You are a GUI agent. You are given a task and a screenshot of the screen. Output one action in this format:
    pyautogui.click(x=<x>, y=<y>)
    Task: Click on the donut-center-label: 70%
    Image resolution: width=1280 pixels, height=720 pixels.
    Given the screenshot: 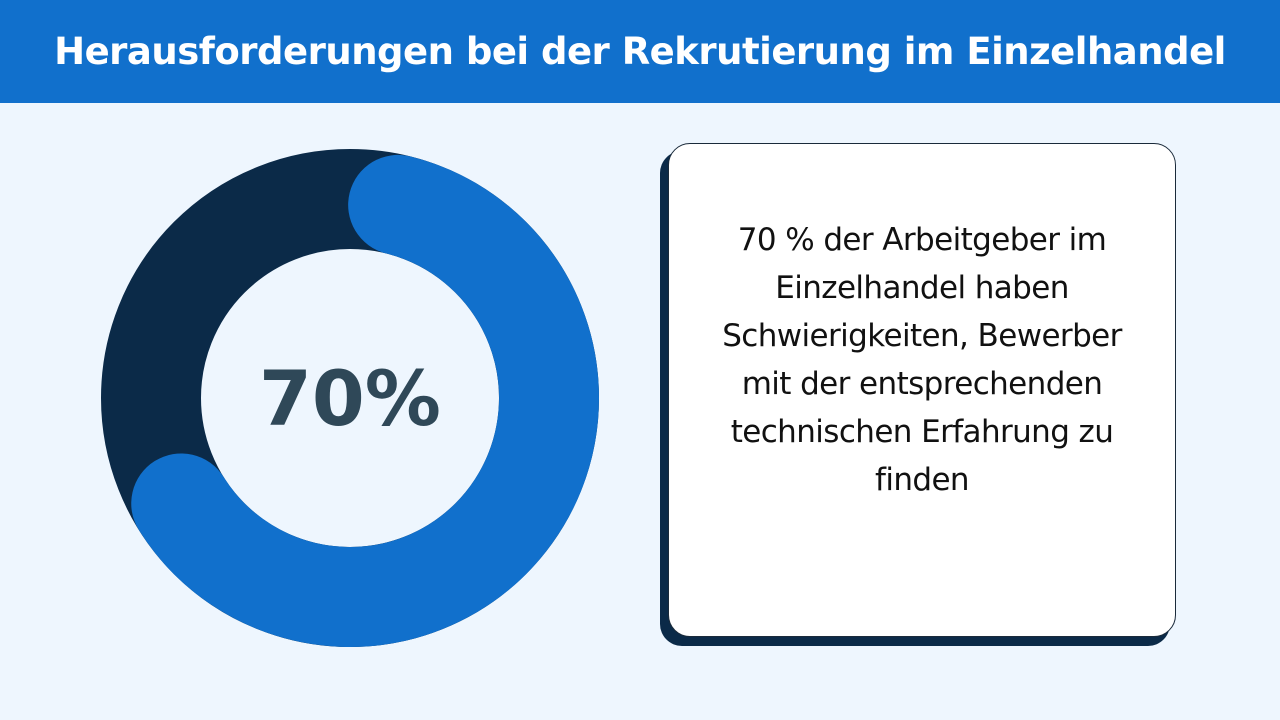 What is the action you would take?
    pyautogui.click(x=350, y=398)
    